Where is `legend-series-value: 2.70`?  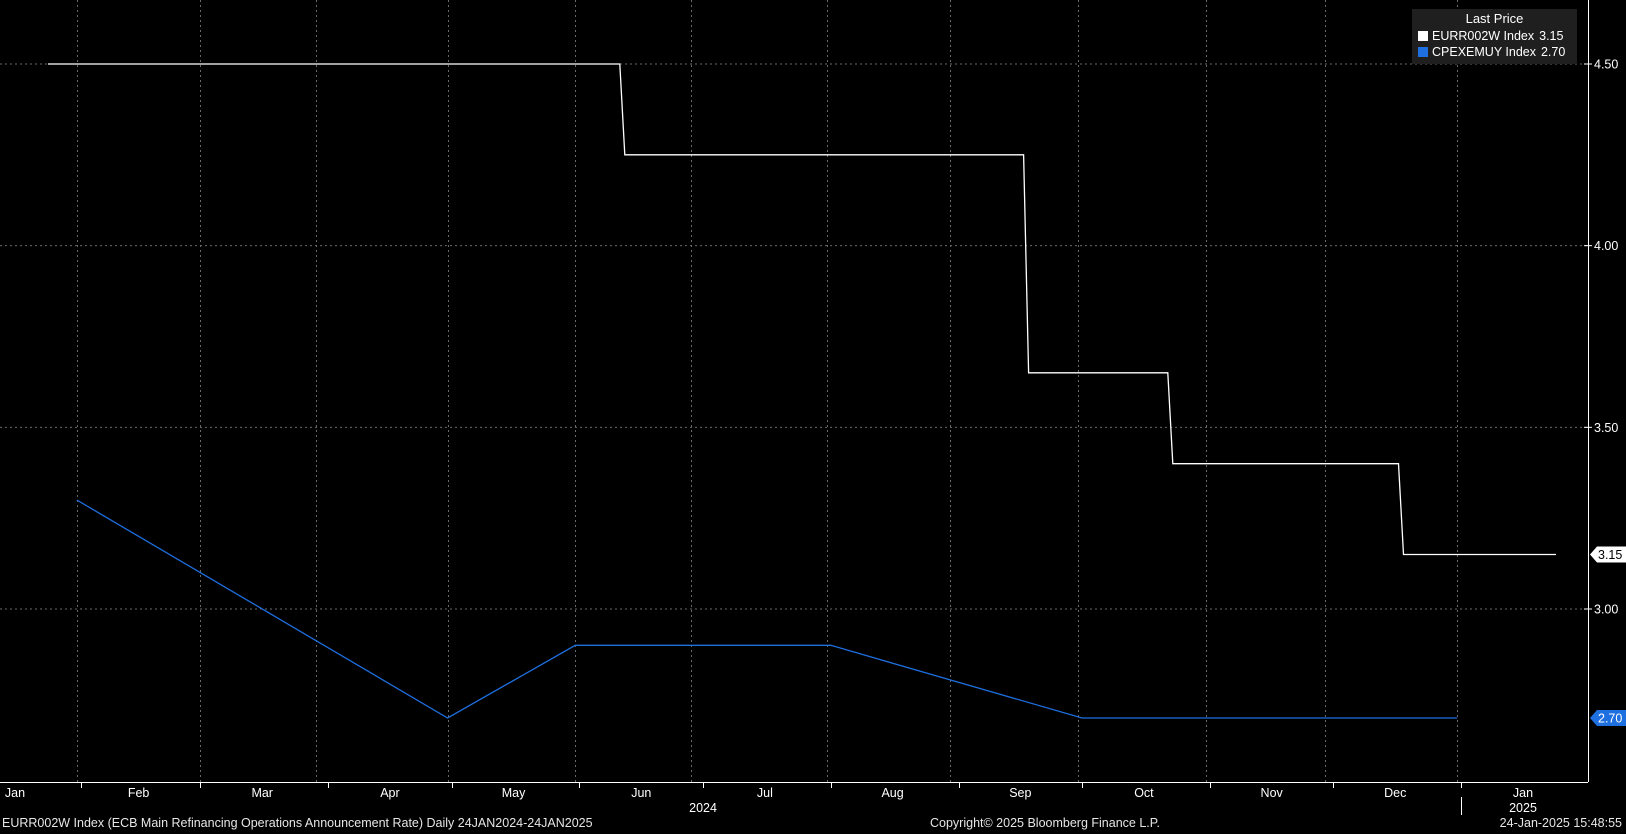 legend-series-value: 2.70 is located at coordinates (1553, 52).